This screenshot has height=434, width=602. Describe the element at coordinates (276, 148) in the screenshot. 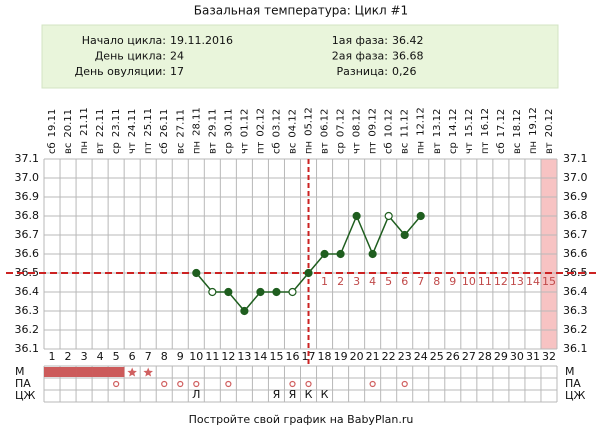

I see `weekday: сб` at that location.